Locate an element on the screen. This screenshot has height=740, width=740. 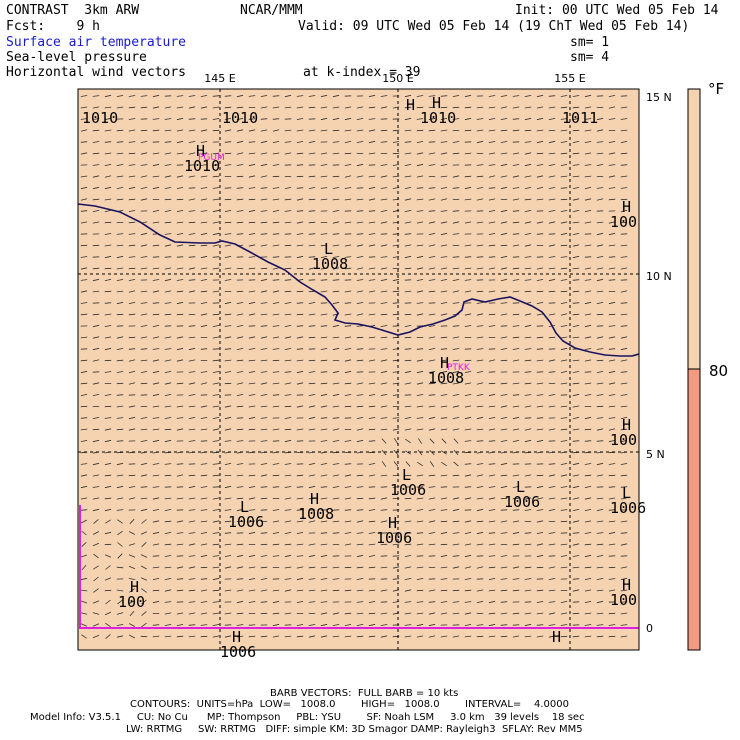
station-labels: PGUM PTKK is located at coordinates (334, 263).